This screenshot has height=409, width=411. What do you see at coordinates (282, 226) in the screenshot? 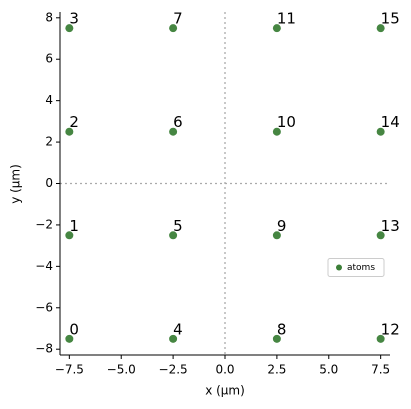
I see `point-label: 9` at bounding box center [282, 226].